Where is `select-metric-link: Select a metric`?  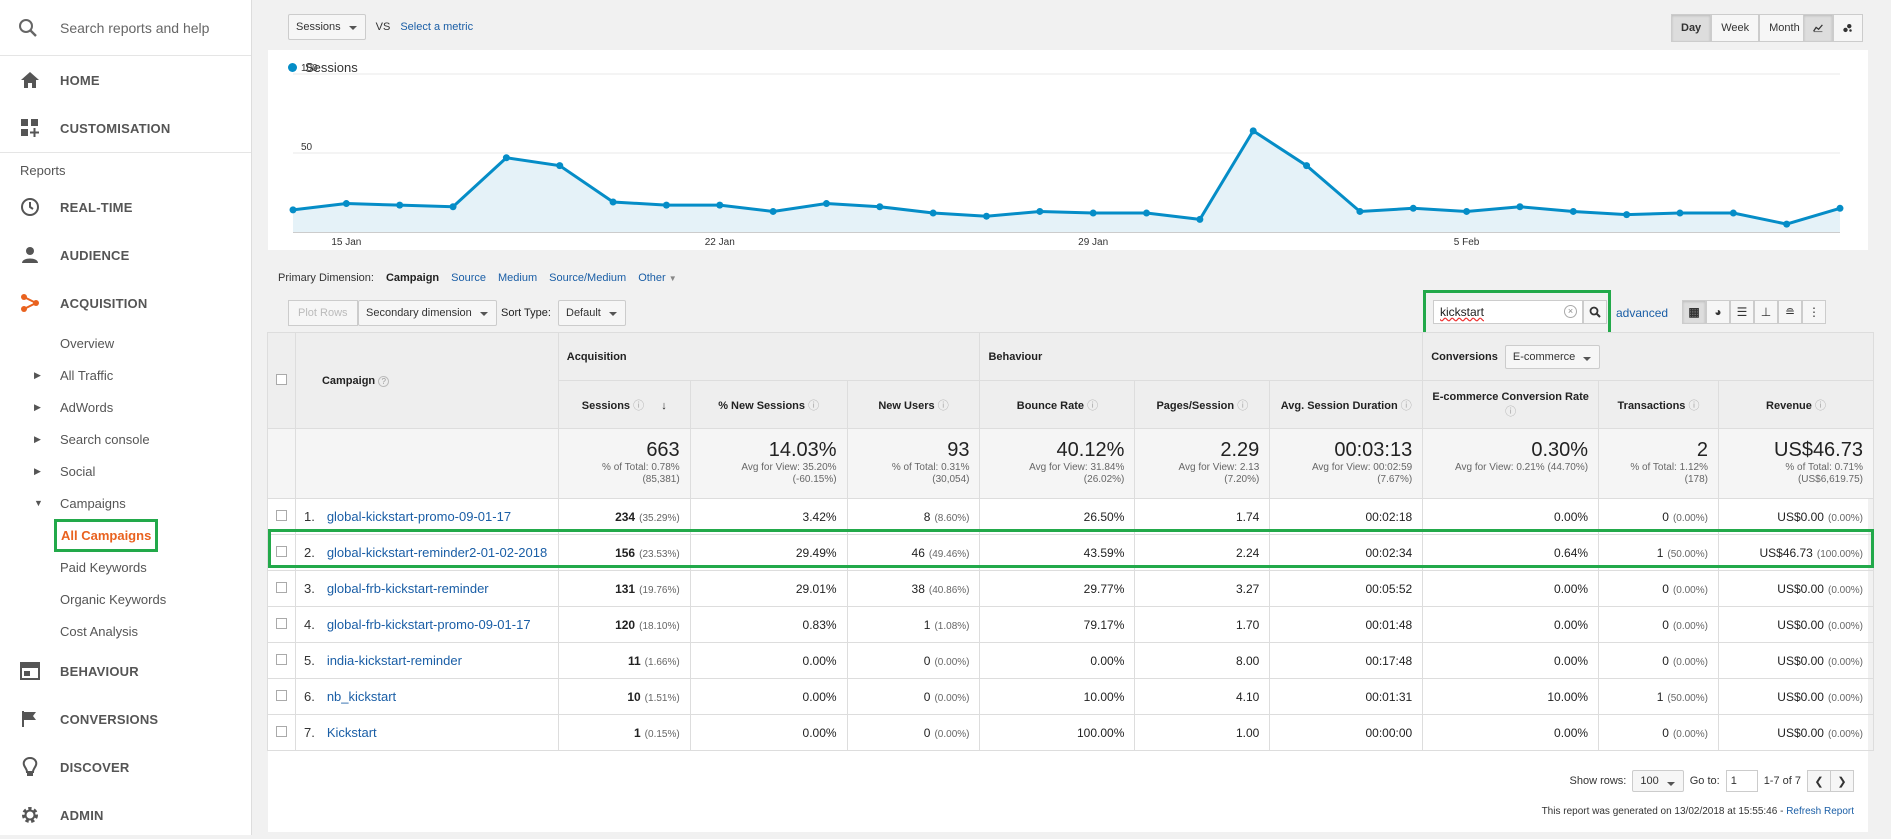
select-metric-link: Select a metric is located at coordinates (437, 27).